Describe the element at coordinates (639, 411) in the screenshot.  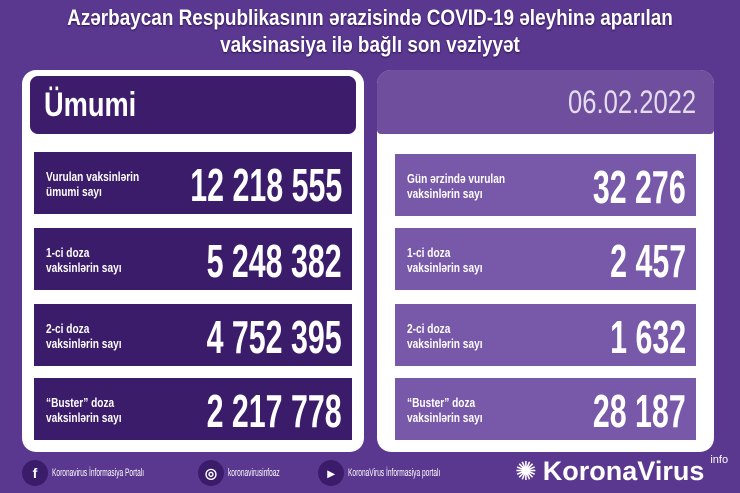
I see `stat-value: 28 187` at that location.